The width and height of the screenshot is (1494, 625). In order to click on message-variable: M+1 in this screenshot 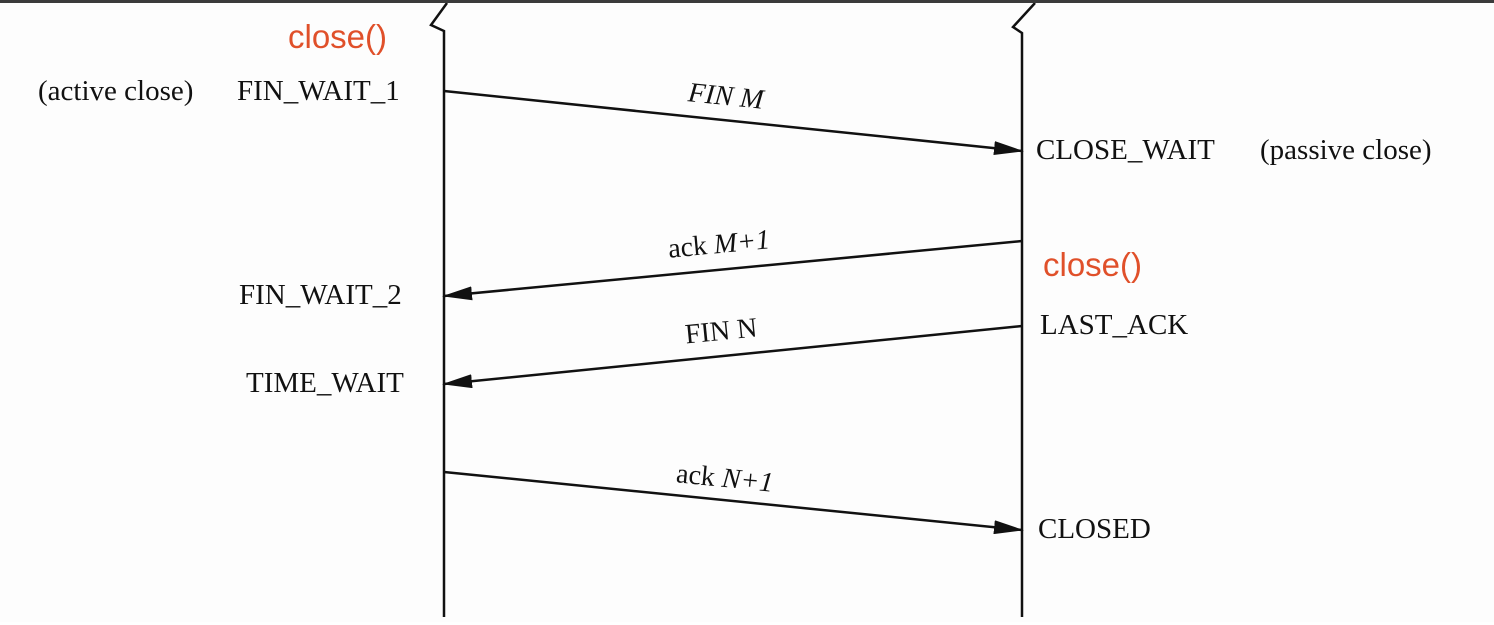, I will do `click(742, 242)`.